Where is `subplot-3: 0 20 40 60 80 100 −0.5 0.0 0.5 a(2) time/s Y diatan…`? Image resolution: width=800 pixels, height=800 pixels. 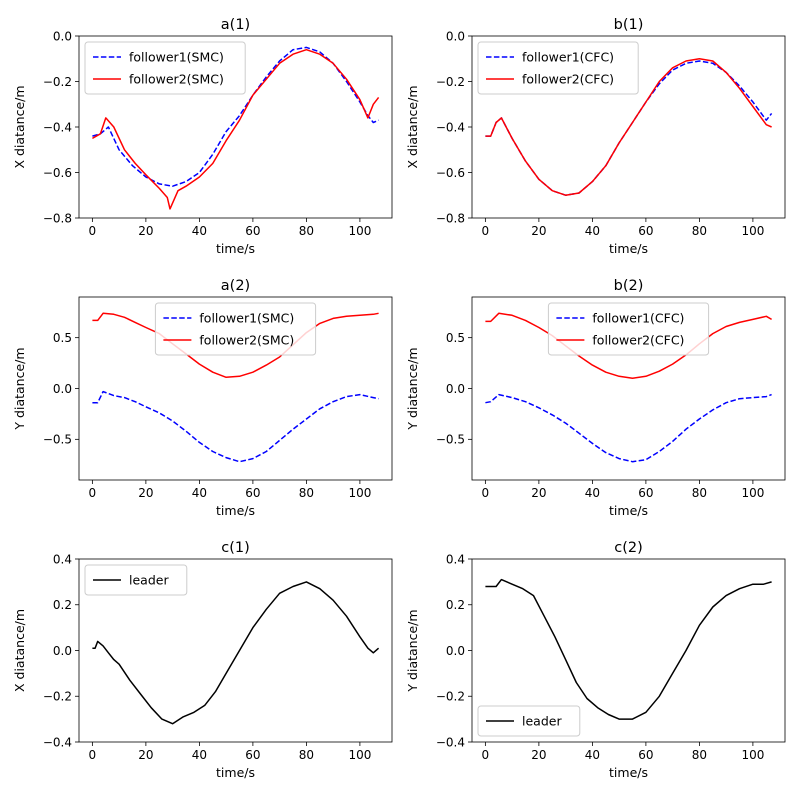
subplot-3: 0 20 40 60 80 100 −0.5 0.0 0.5 a(2) time/s Y diatan… is located at coordinates (202, 398).